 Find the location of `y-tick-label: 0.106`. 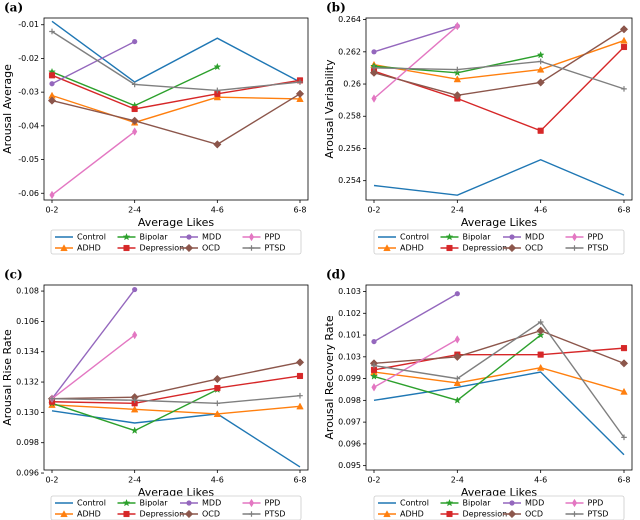

y-tick-label: 0.106 is located at coordinates (27, 321).